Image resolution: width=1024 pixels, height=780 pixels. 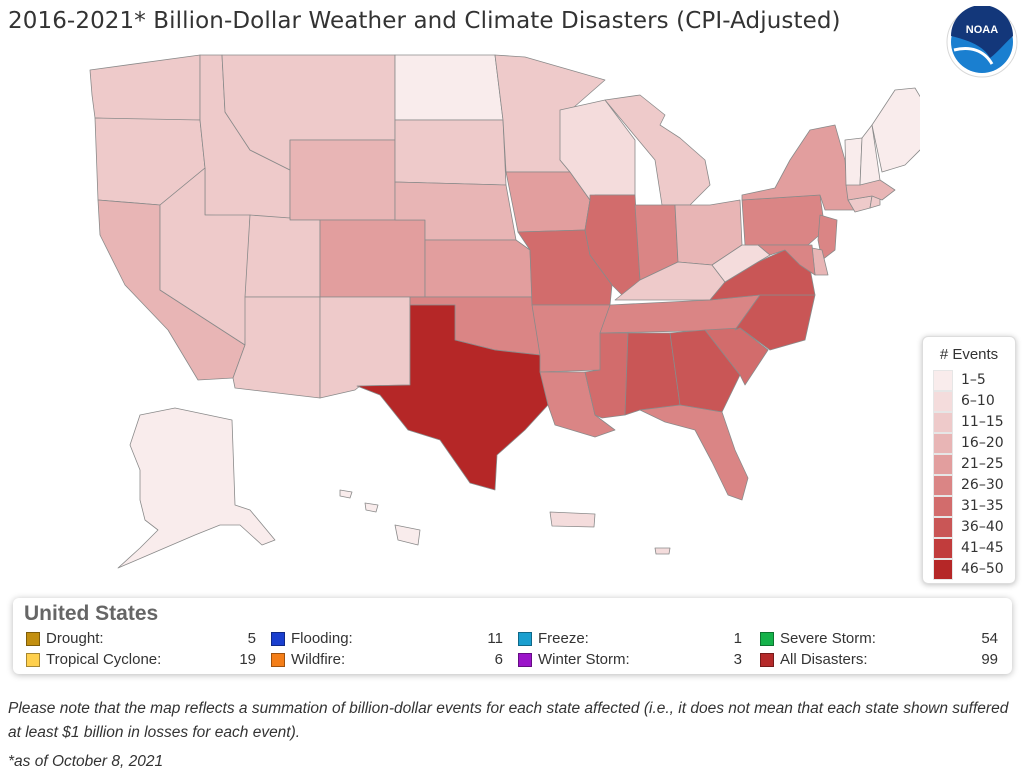 I want to click on state-ND, so click(x=449, y=87).